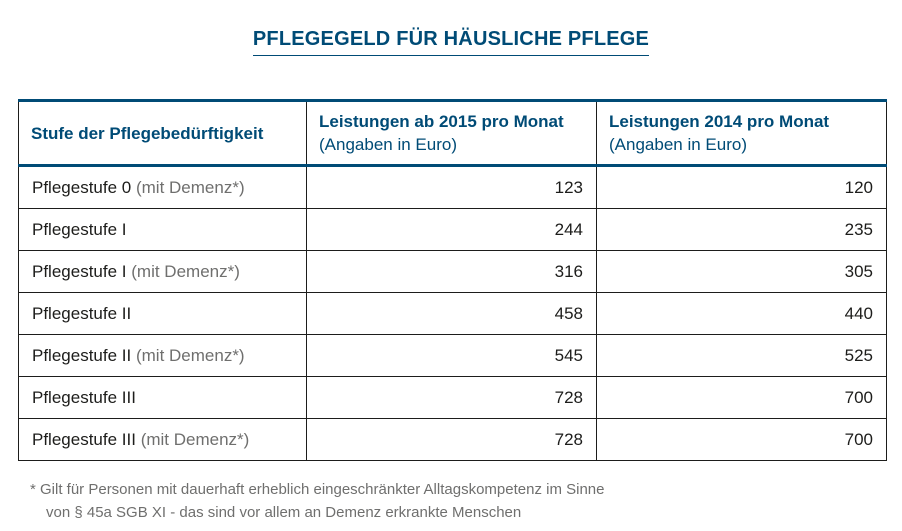 The image size is (902, 531). What do you see at coordinates (82, 187) in the screenshot?
I see `level-name: Pflegestufe 0` at bounding box center [82, 187].